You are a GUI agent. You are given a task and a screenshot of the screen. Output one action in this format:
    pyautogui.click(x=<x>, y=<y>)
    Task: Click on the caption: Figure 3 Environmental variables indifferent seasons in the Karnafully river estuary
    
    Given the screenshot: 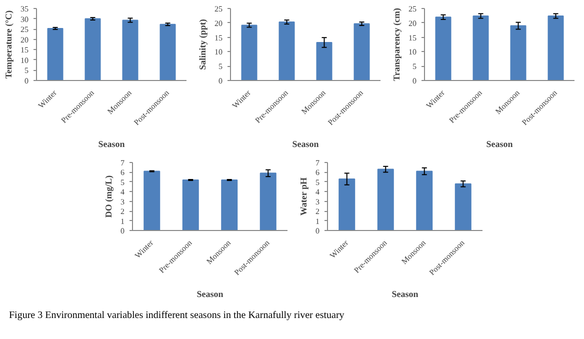 What is the action you would take?
    pyautogui.click(x=176, y=316)
    